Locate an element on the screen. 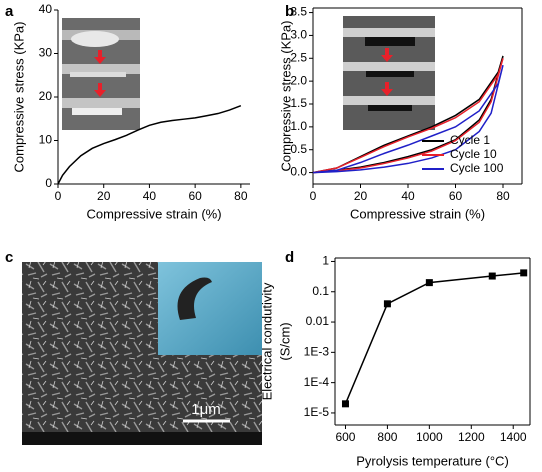 This screenshot has width=542, height=472. panel-label: c is located at coordinates (9, 257).